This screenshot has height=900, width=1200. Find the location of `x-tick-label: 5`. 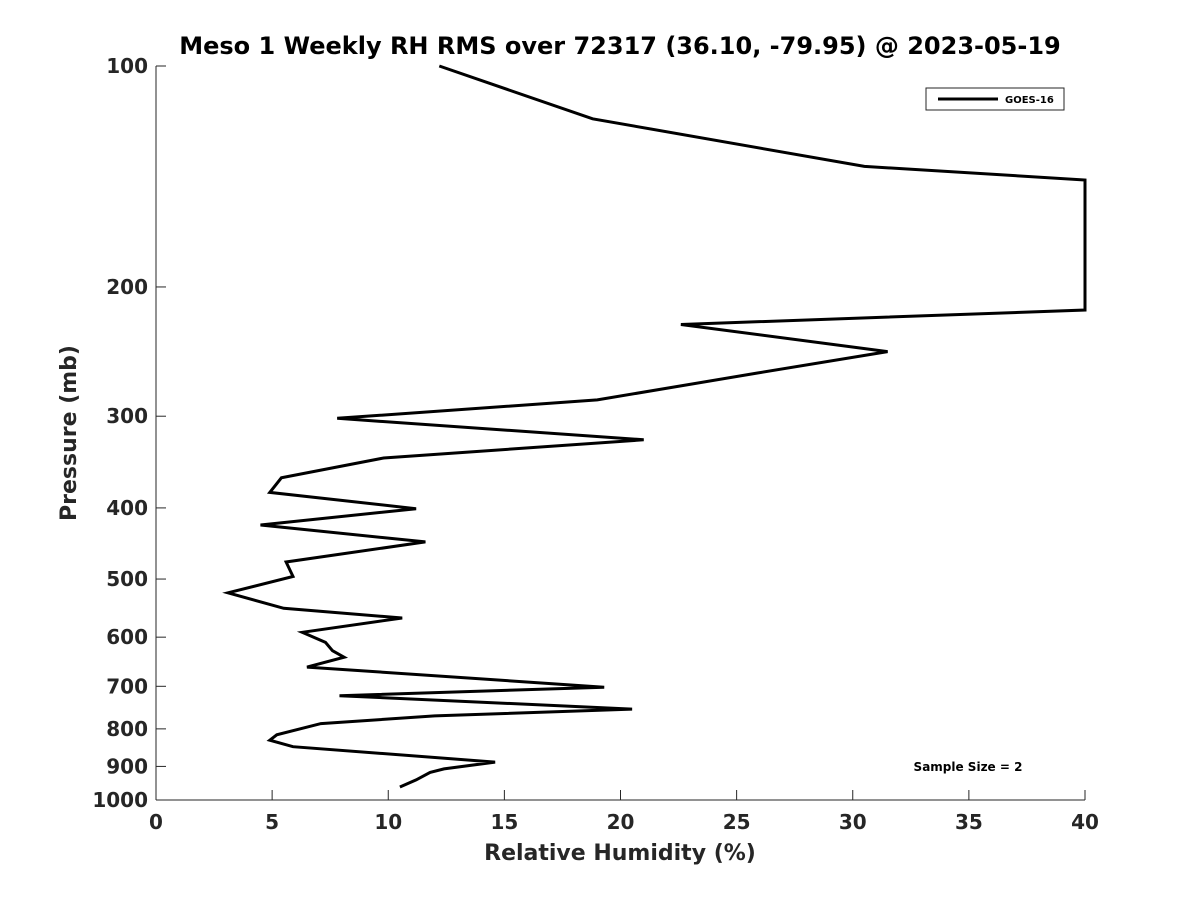

x-tick-label: 5 is located at coordinates (272, 822).